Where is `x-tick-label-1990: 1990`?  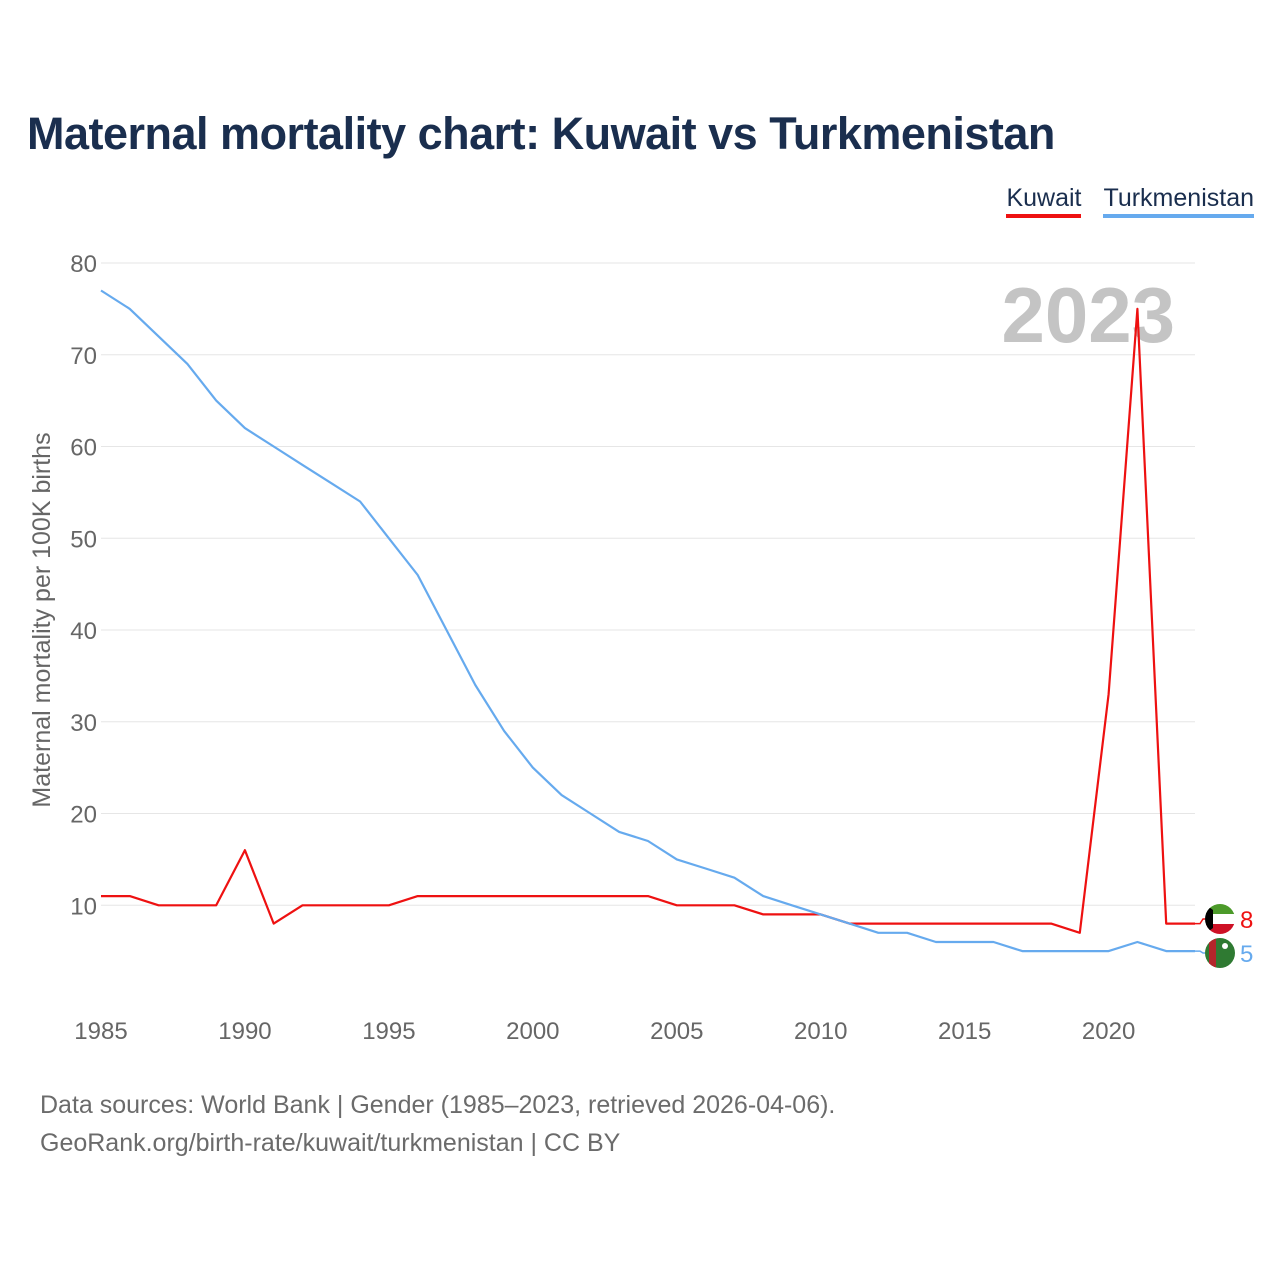 x-tick-label-1990: 1990 is located at coordinates (244, 1031).